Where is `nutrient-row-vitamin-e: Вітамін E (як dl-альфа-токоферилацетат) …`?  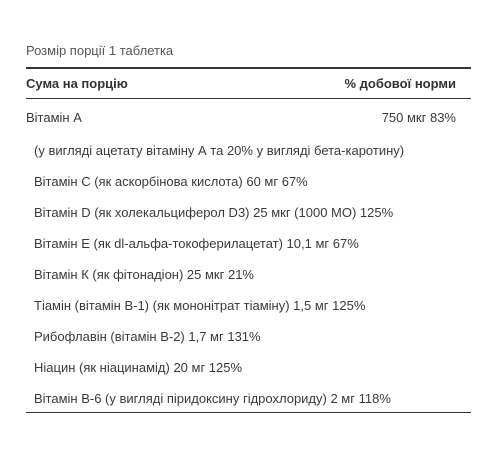
nutrient-row-vitamin-e: Вітамін E (як dl-альфа-токоферилацетат) … is located at coordinates (196, 243).